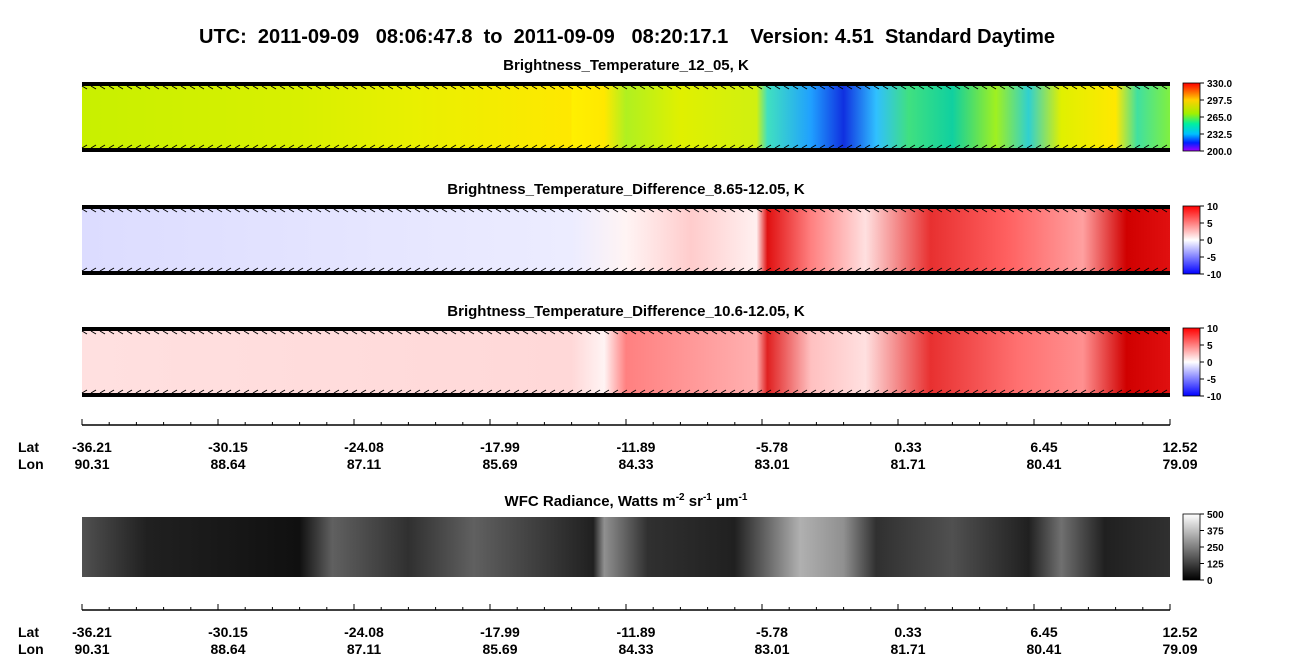 Image resolution: width=1300 pixels, height=672 pixels. Describe the element at coordinates (1219, 101) in the screenshot. I see `colorbar-label: 297.5` at that location.